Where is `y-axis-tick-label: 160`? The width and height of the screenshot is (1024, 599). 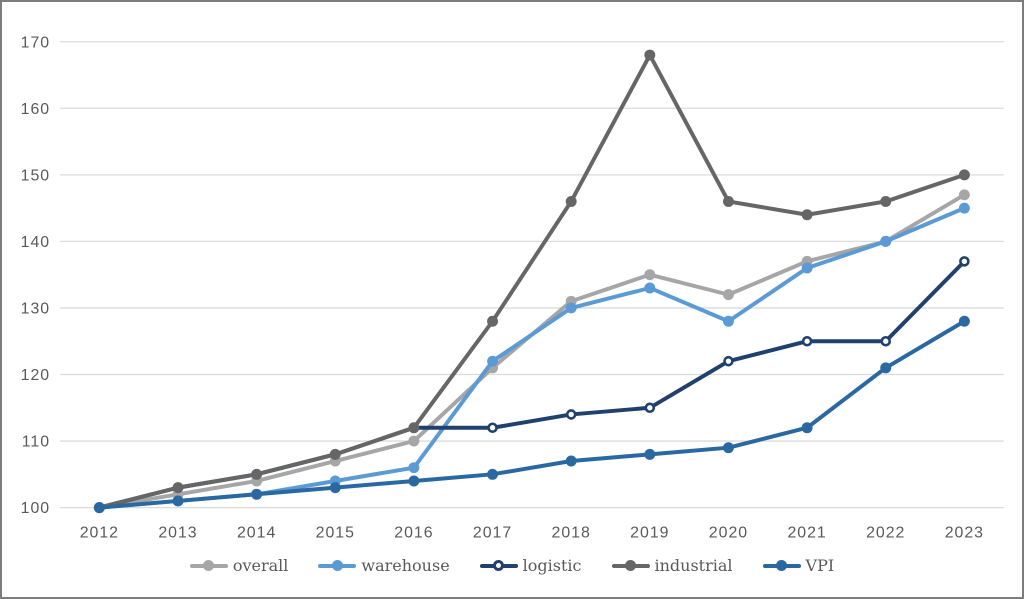 y-axis-tick-label: 160 is located at coordinates (35, 109).